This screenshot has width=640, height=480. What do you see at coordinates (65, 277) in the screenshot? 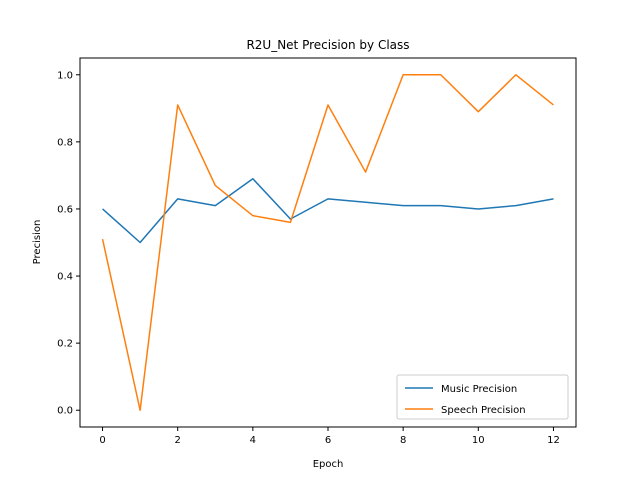
I see `y-tick-label: 0.4` at bounding box center [65, 277].